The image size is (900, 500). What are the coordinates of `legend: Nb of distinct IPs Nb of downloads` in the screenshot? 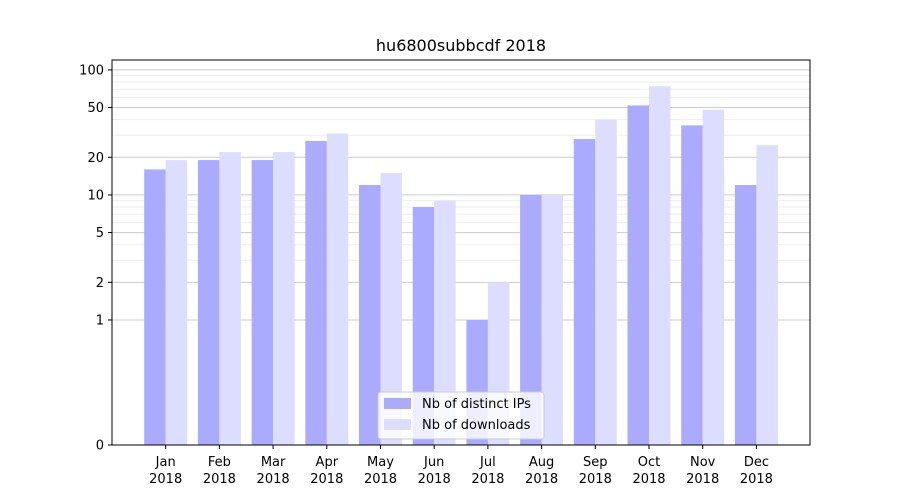 It's located at (461, 415).